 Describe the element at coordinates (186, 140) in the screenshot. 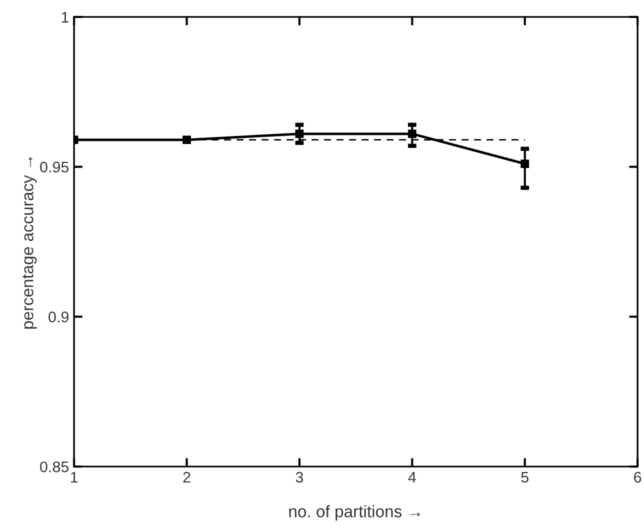

I see `point` at that location.